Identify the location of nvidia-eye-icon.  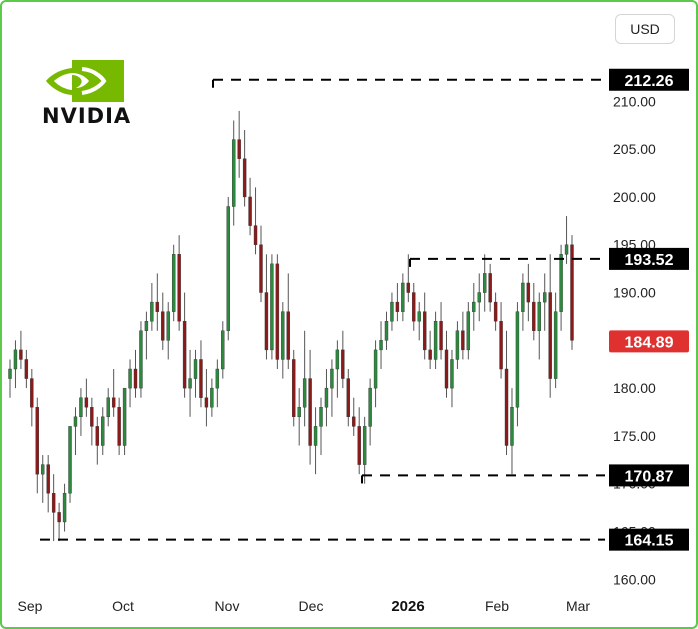
(85, 81).